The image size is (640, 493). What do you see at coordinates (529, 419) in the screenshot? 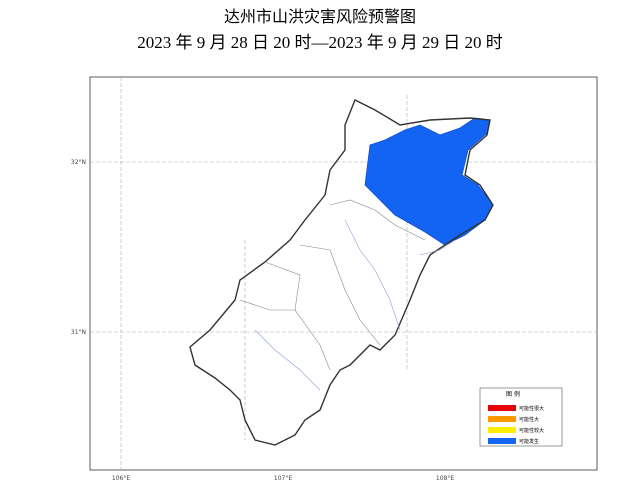
I see `legend-label: 可能性大` at bounding box center [529, 419].